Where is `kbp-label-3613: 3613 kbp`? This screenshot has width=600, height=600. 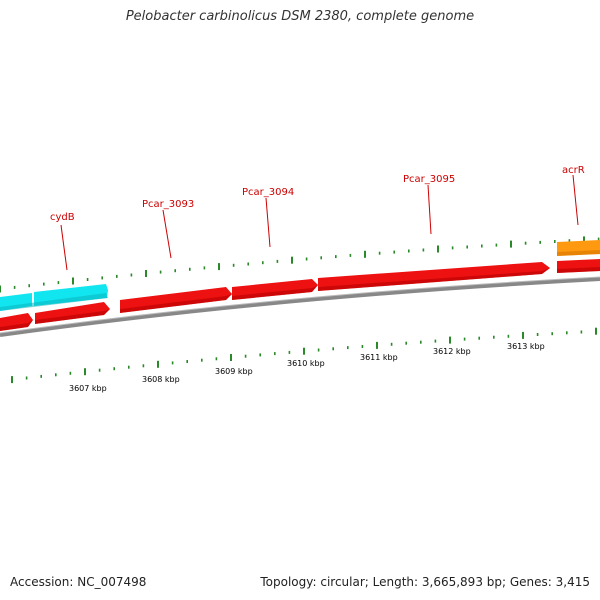
kbp-label-3613: 3613 kbp is located at coordinates (526, 346).